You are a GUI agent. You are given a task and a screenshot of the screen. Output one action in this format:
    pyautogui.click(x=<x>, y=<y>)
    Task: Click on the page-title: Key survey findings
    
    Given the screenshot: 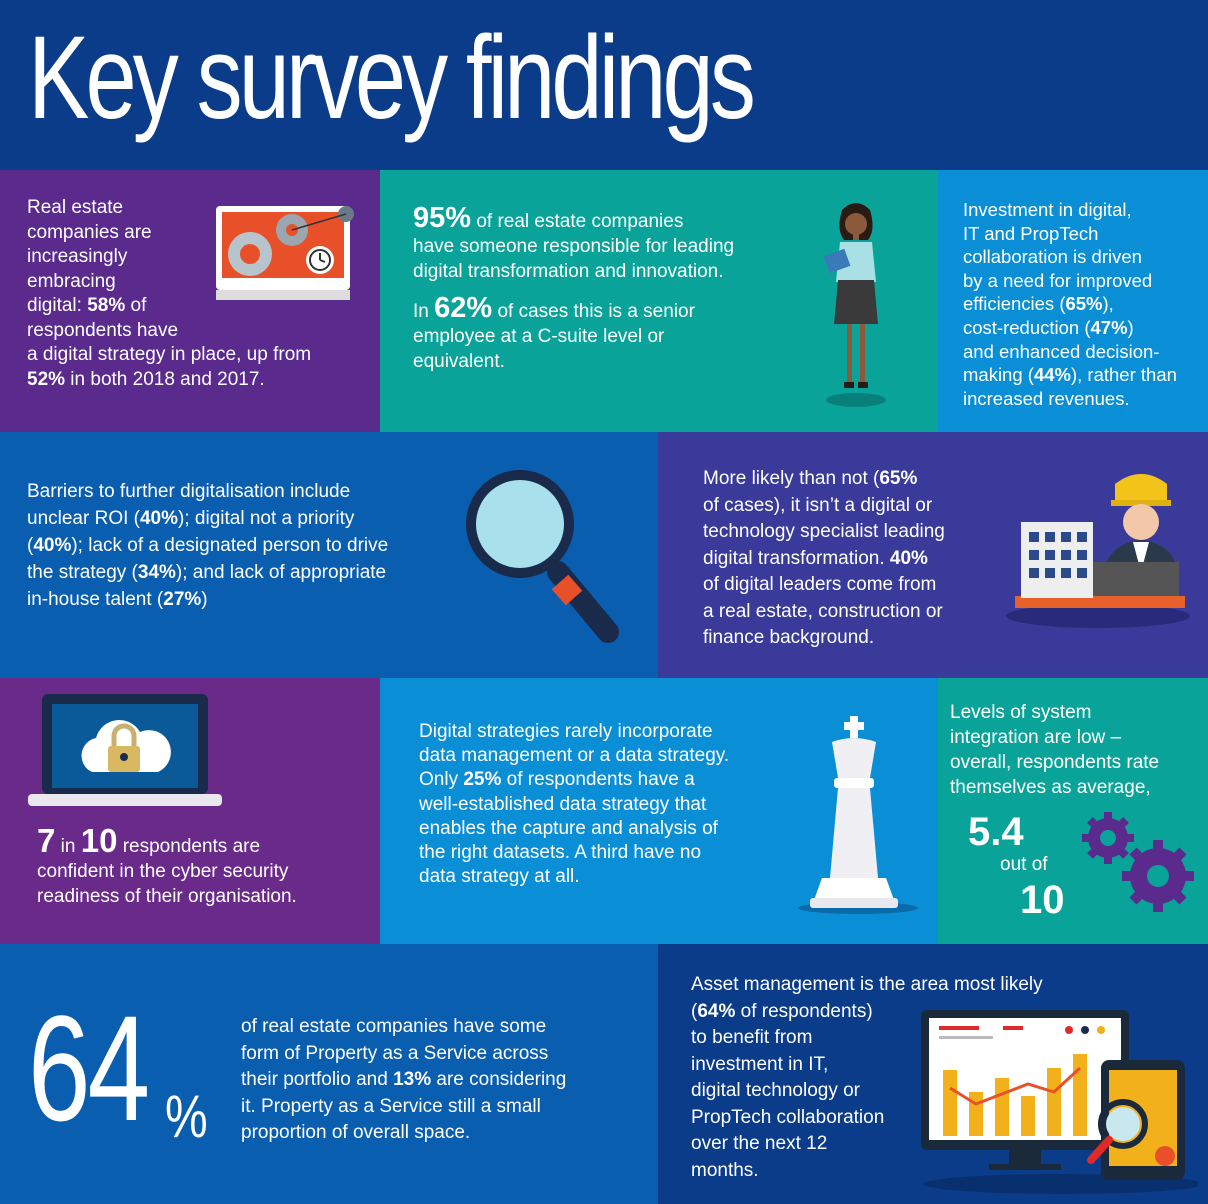 What is the action you would take?
    pyautogui.click(x=392, y=78)
    